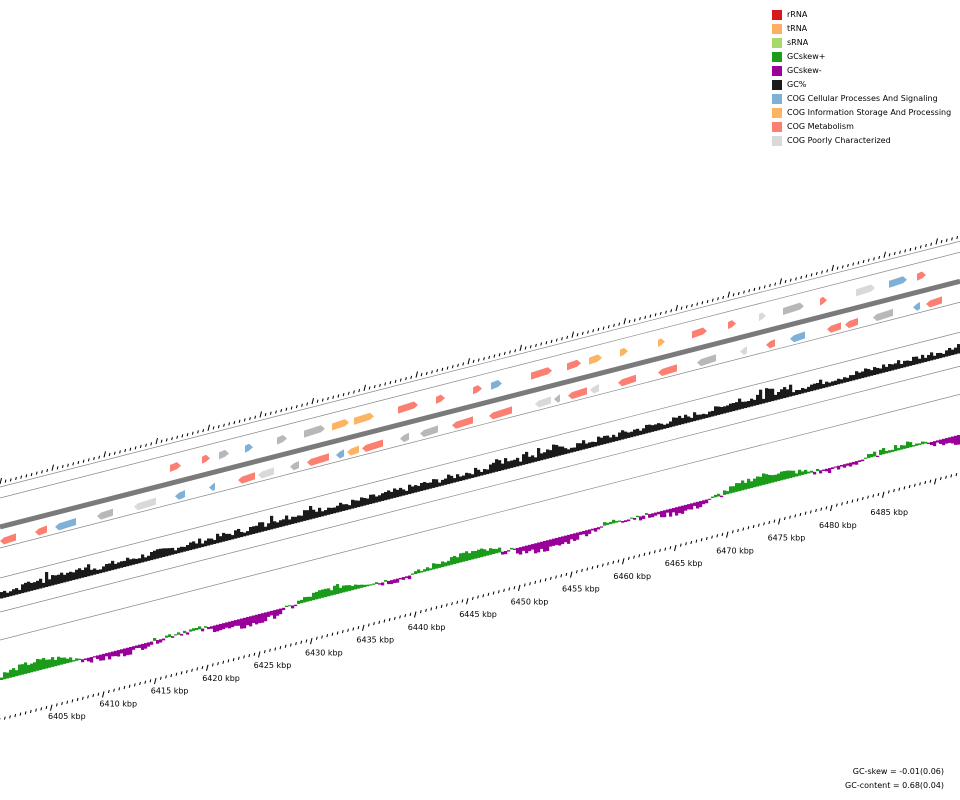  What do you see at coordinates (839, 140) in the screenshot?
I see `legend-label: COG Poorly Characterized` at bounding box center [839, 140].